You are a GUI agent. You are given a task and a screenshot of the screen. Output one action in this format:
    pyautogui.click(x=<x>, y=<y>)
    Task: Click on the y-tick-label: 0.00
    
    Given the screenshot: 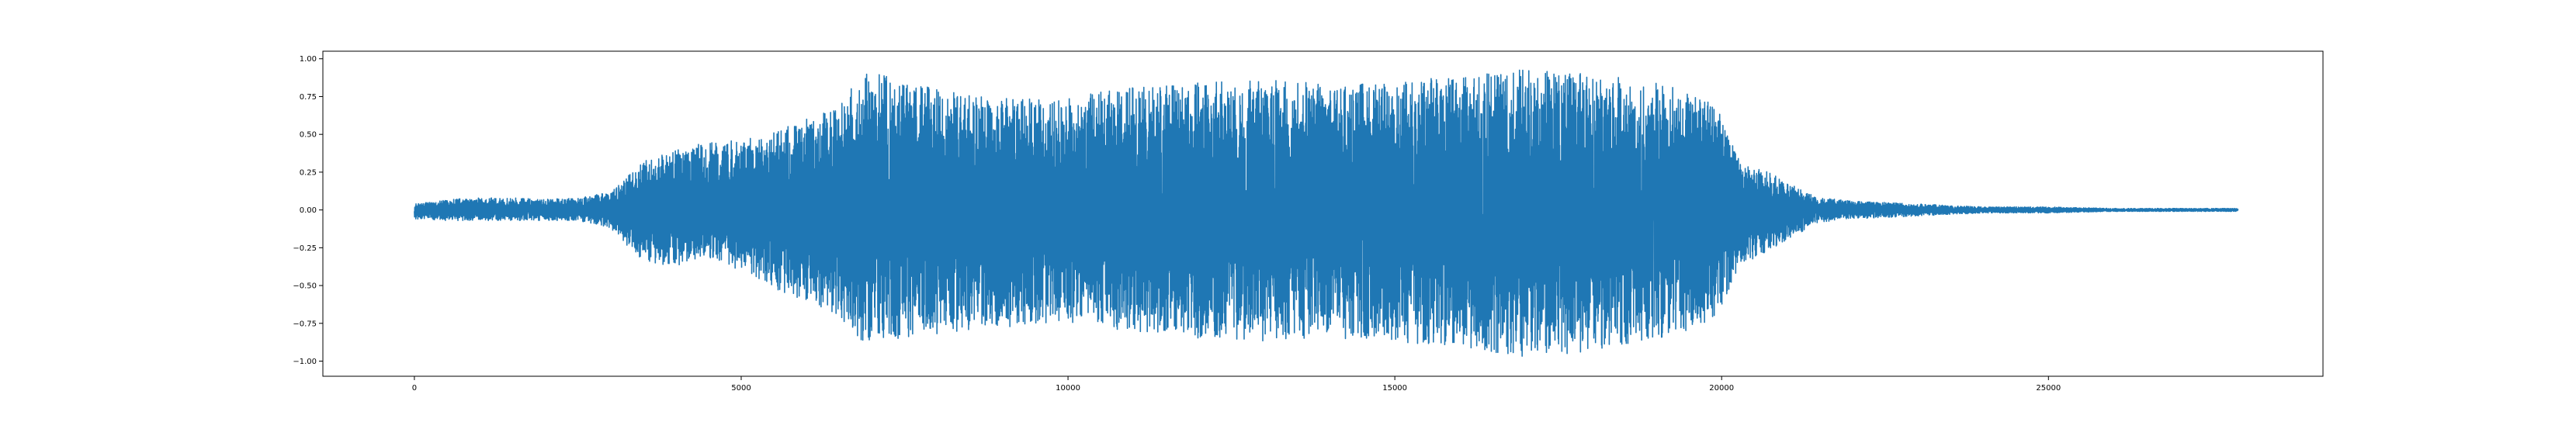 What is the action you would take?
    pyautogui.click(x=308, y=210)
    